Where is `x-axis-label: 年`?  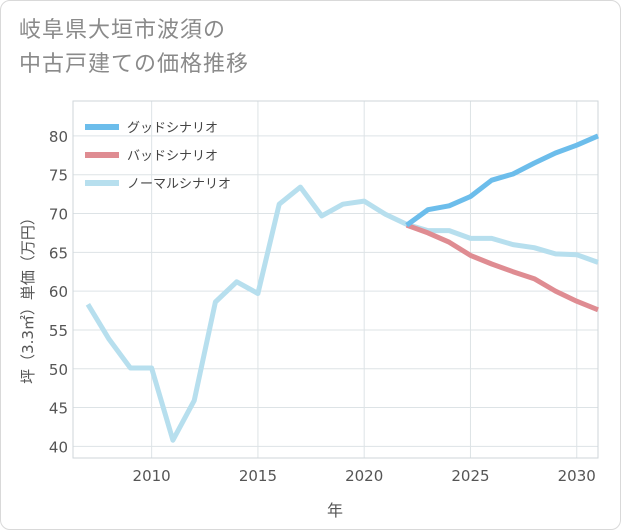 x-axis-label: 年 is located at coordinates (335, 510).